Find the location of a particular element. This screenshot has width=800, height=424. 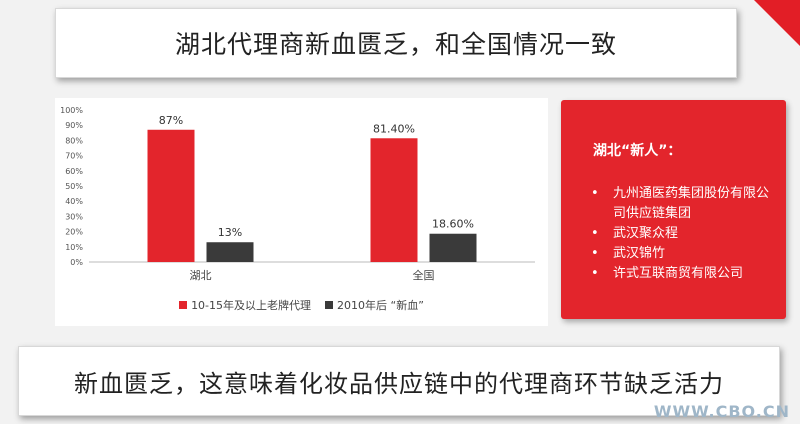

list-item-text: 九州通医药集团股份有限公司供应链集团 is located at coordinates (691, 203).